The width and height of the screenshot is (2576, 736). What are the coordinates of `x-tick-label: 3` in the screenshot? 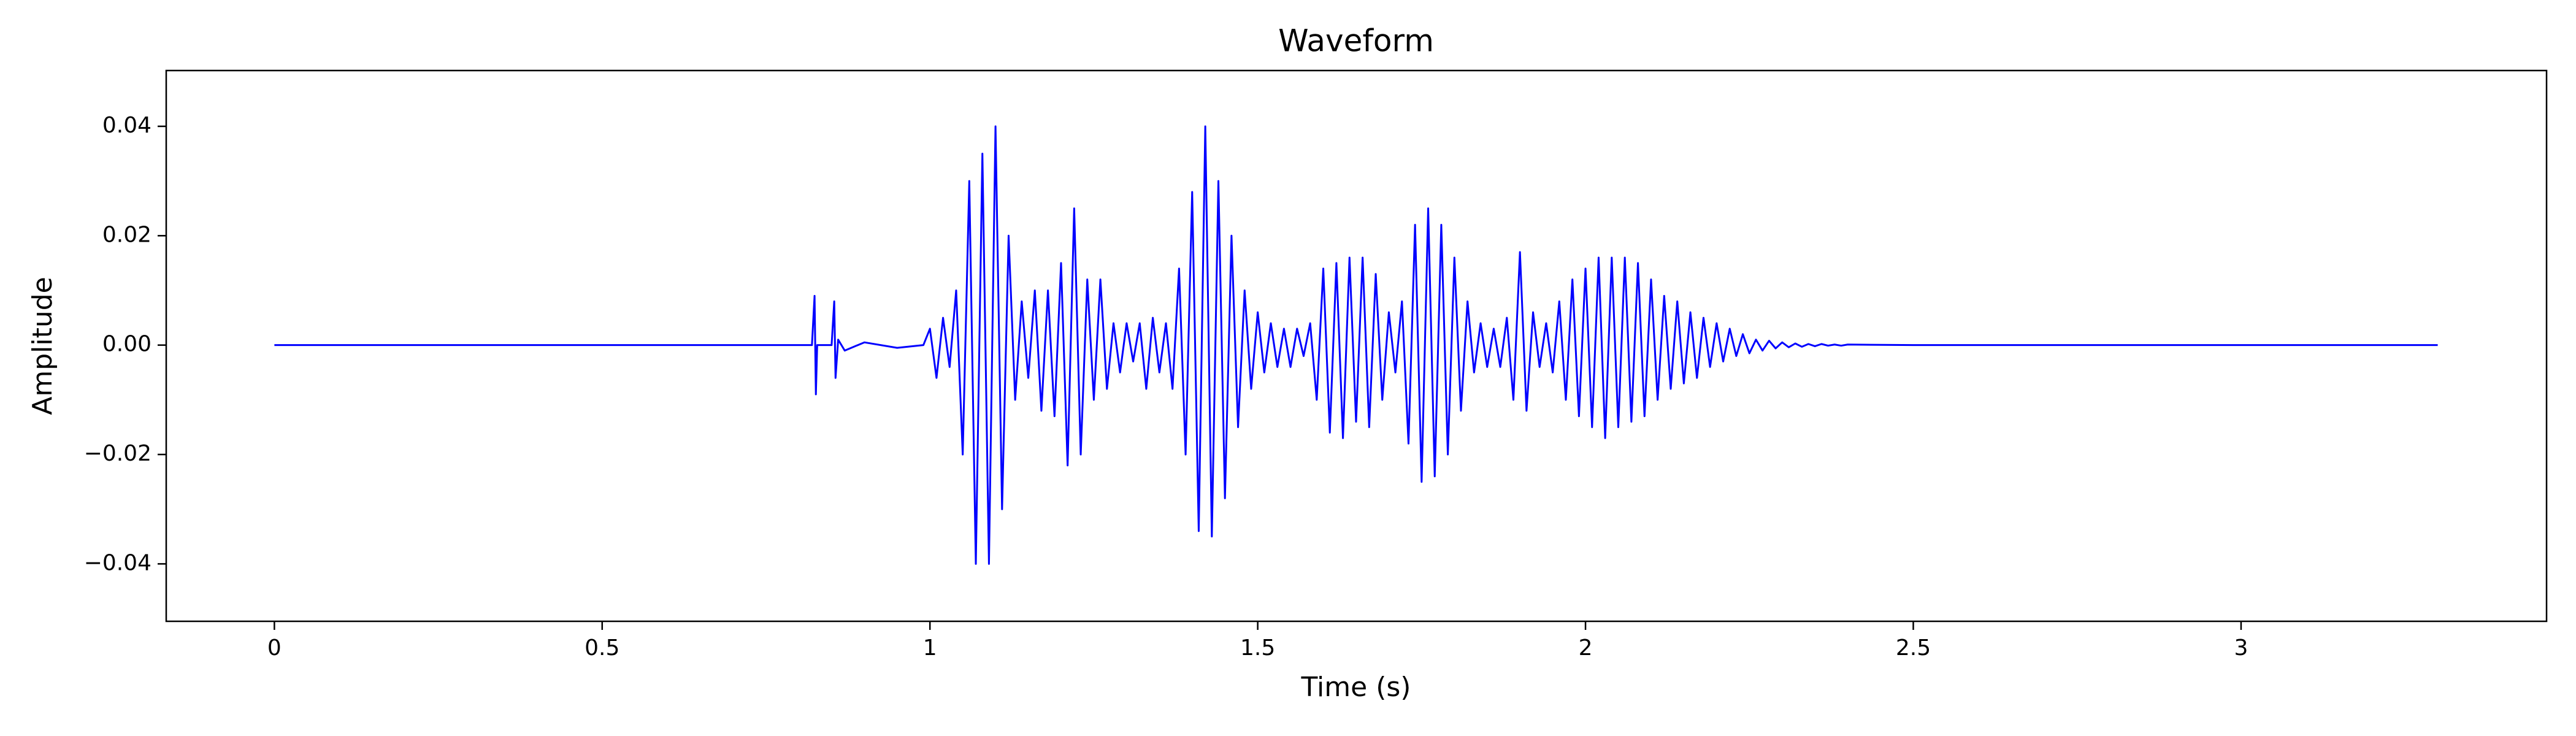 It's located at (2241, 648).